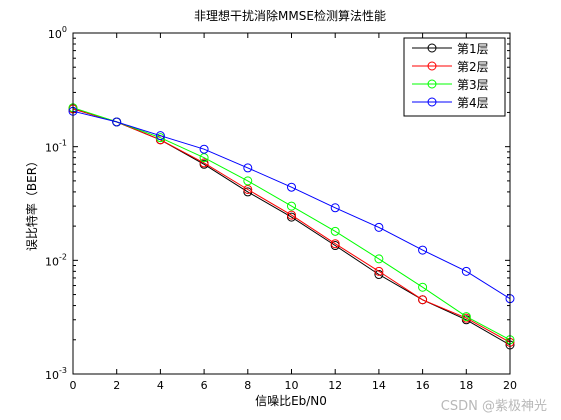  Describe the element at coordinates (450, 49) in the screenshot. I see `legend-item: 第1层` at that location.